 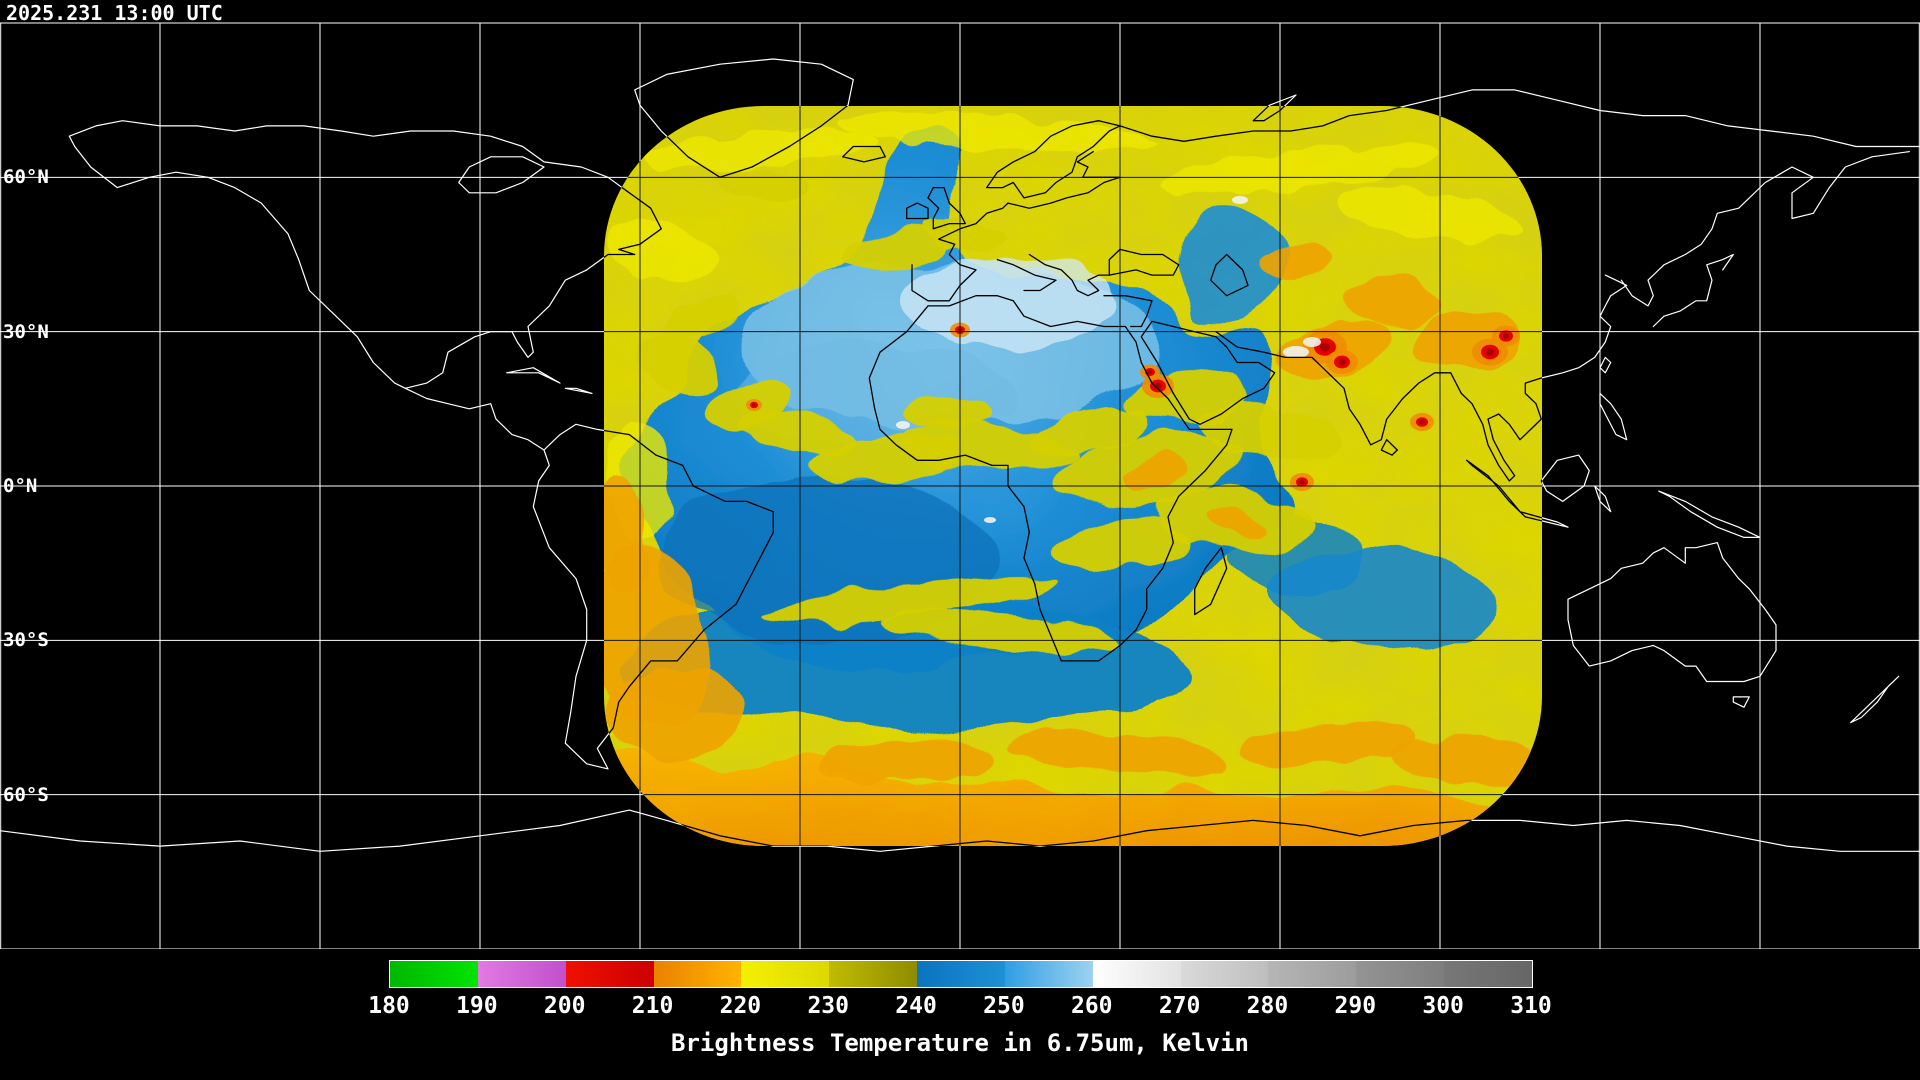 I want to click on southern-cold-cloud-band, so click(x=1073, y=800).